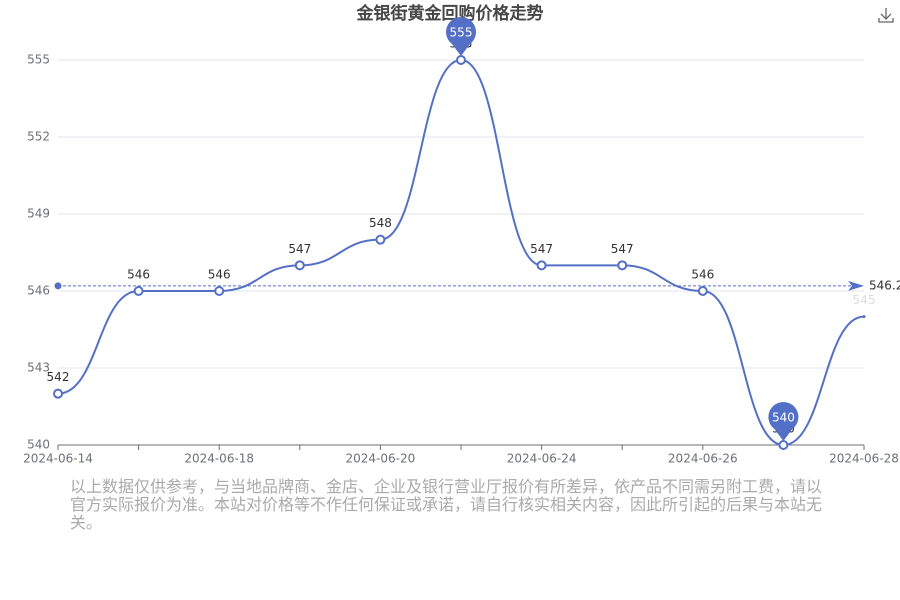  What do you see at coordinates (864, 459) in the screenshot?
I see `x-tick-label: 2024-06-28` at bounding box center [864, 459].